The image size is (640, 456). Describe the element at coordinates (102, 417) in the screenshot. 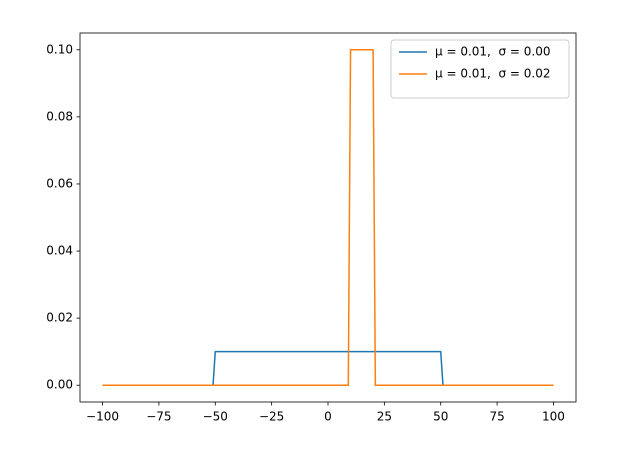

I see `x-tick-label: −100` at that location.